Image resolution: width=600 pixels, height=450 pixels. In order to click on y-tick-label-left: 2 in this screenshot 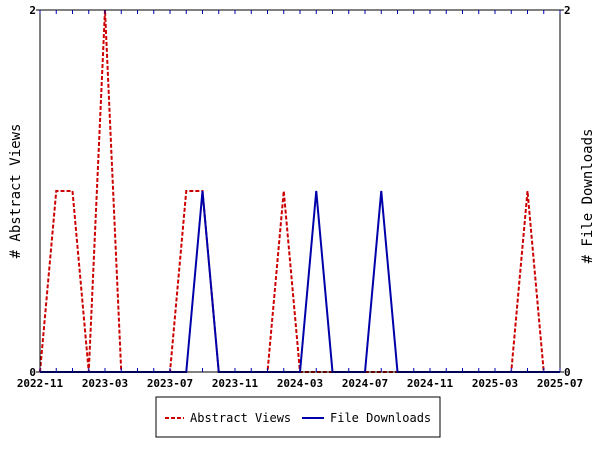, I will do `click(32, 10)`.